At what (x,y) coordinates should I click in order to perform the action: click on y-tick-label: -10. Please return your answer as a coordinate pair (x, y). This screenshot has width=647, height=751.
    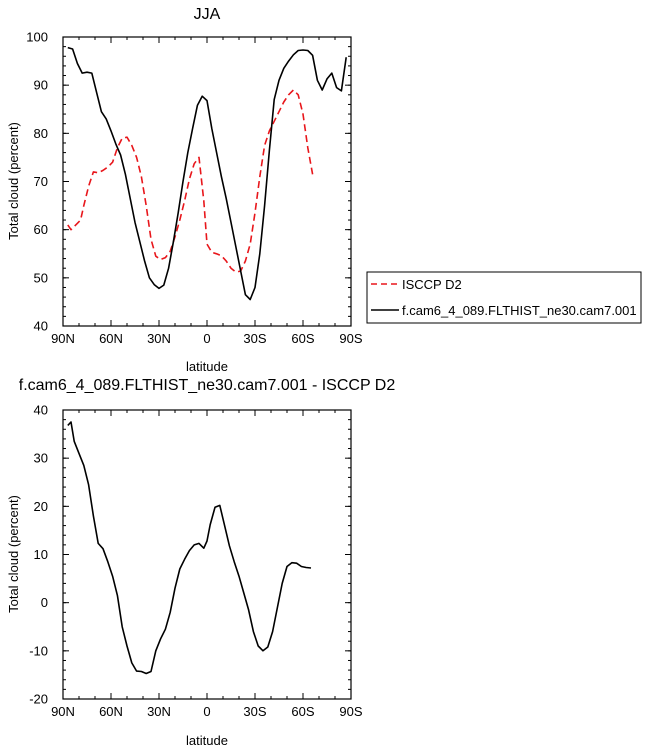
    Looking at the image, I should click on (38, 650).